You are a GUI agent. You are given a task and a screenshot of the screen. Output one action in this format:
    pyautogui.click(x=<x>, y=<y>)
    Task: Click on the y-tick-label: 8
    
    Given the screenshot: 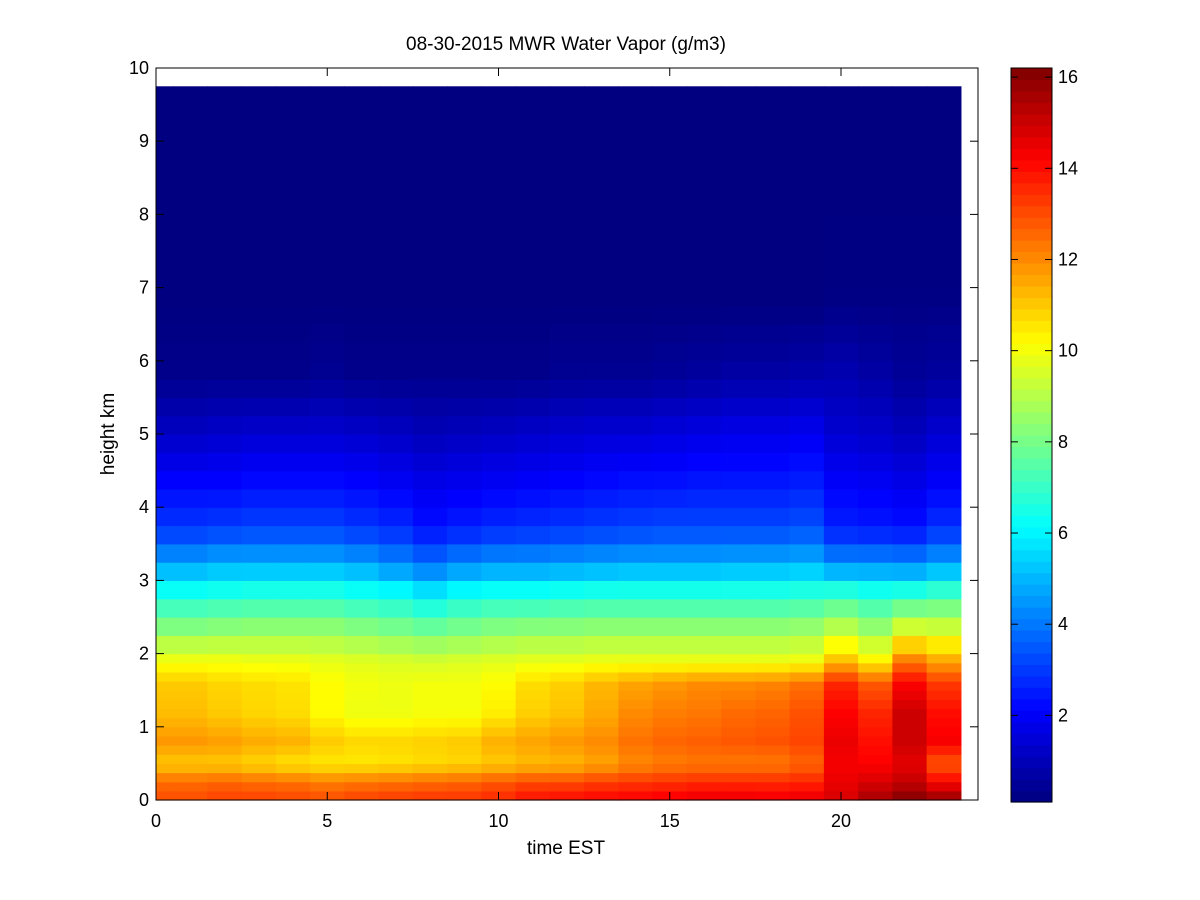 What is the action you would take?
    pyautogui.click(x=144, y=214)
    